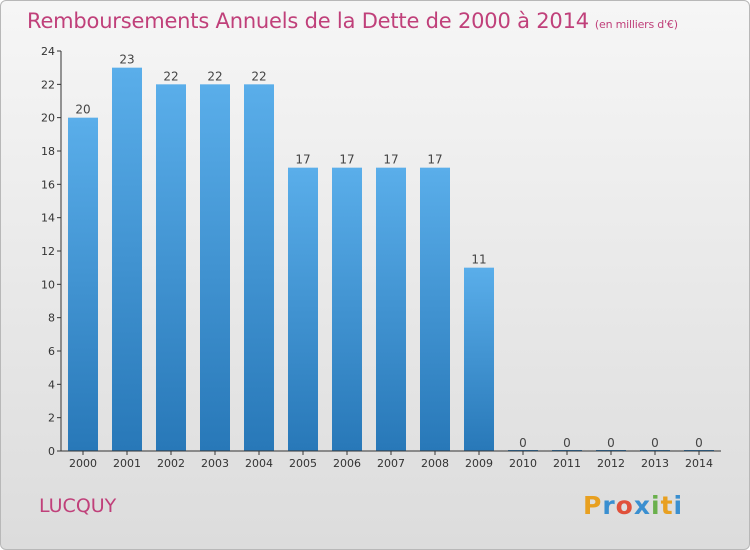 The width and height of the screenshot is (750, 550). I want to click on logo-letter: x, so click(642, 505).